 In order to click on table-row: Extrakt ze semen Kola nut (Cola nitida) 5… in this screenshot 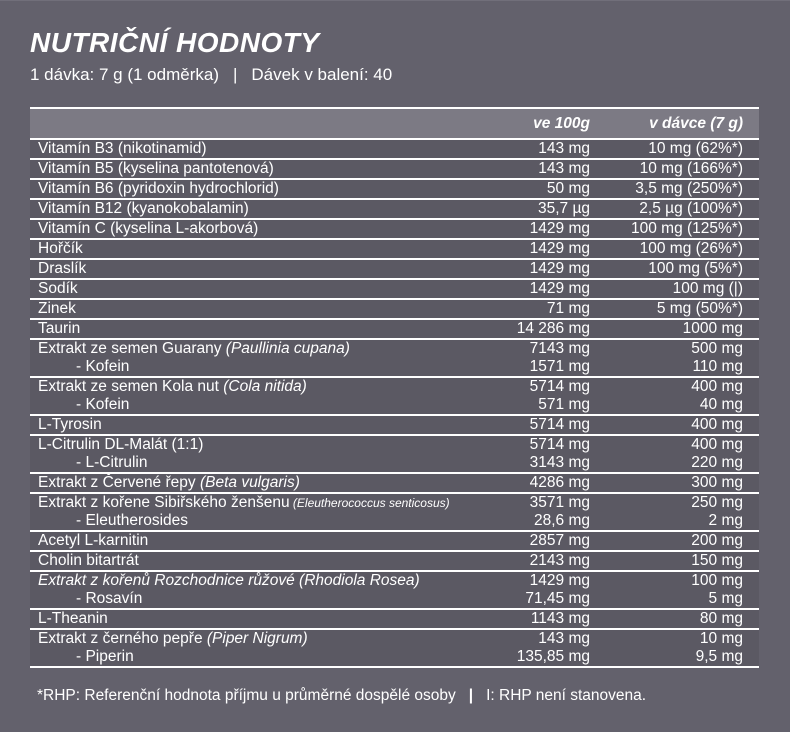, I will do `click(394, 387)`.